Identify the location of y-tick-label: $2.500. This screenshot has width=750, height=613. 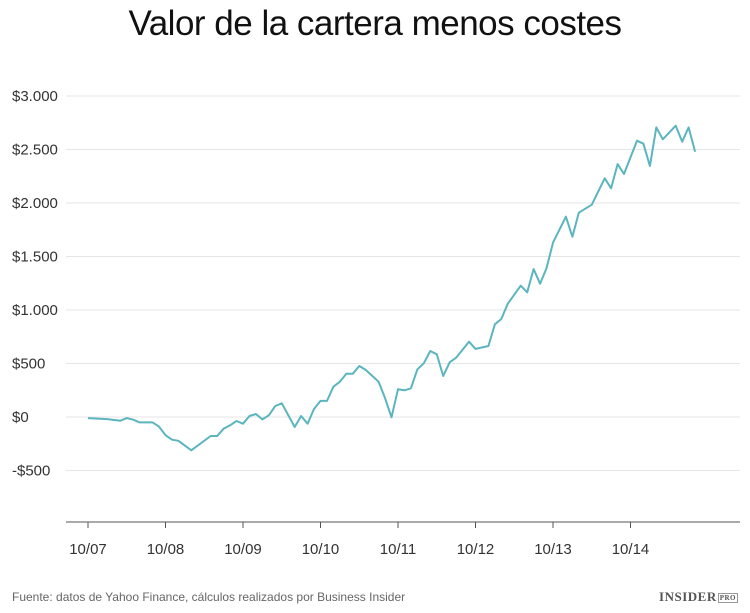
(35, 150).